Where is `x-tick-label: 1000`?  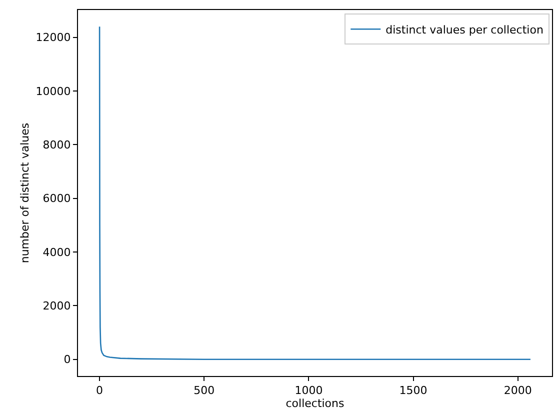 x-tick-label: 1000 is located at coordinates (308, 391).